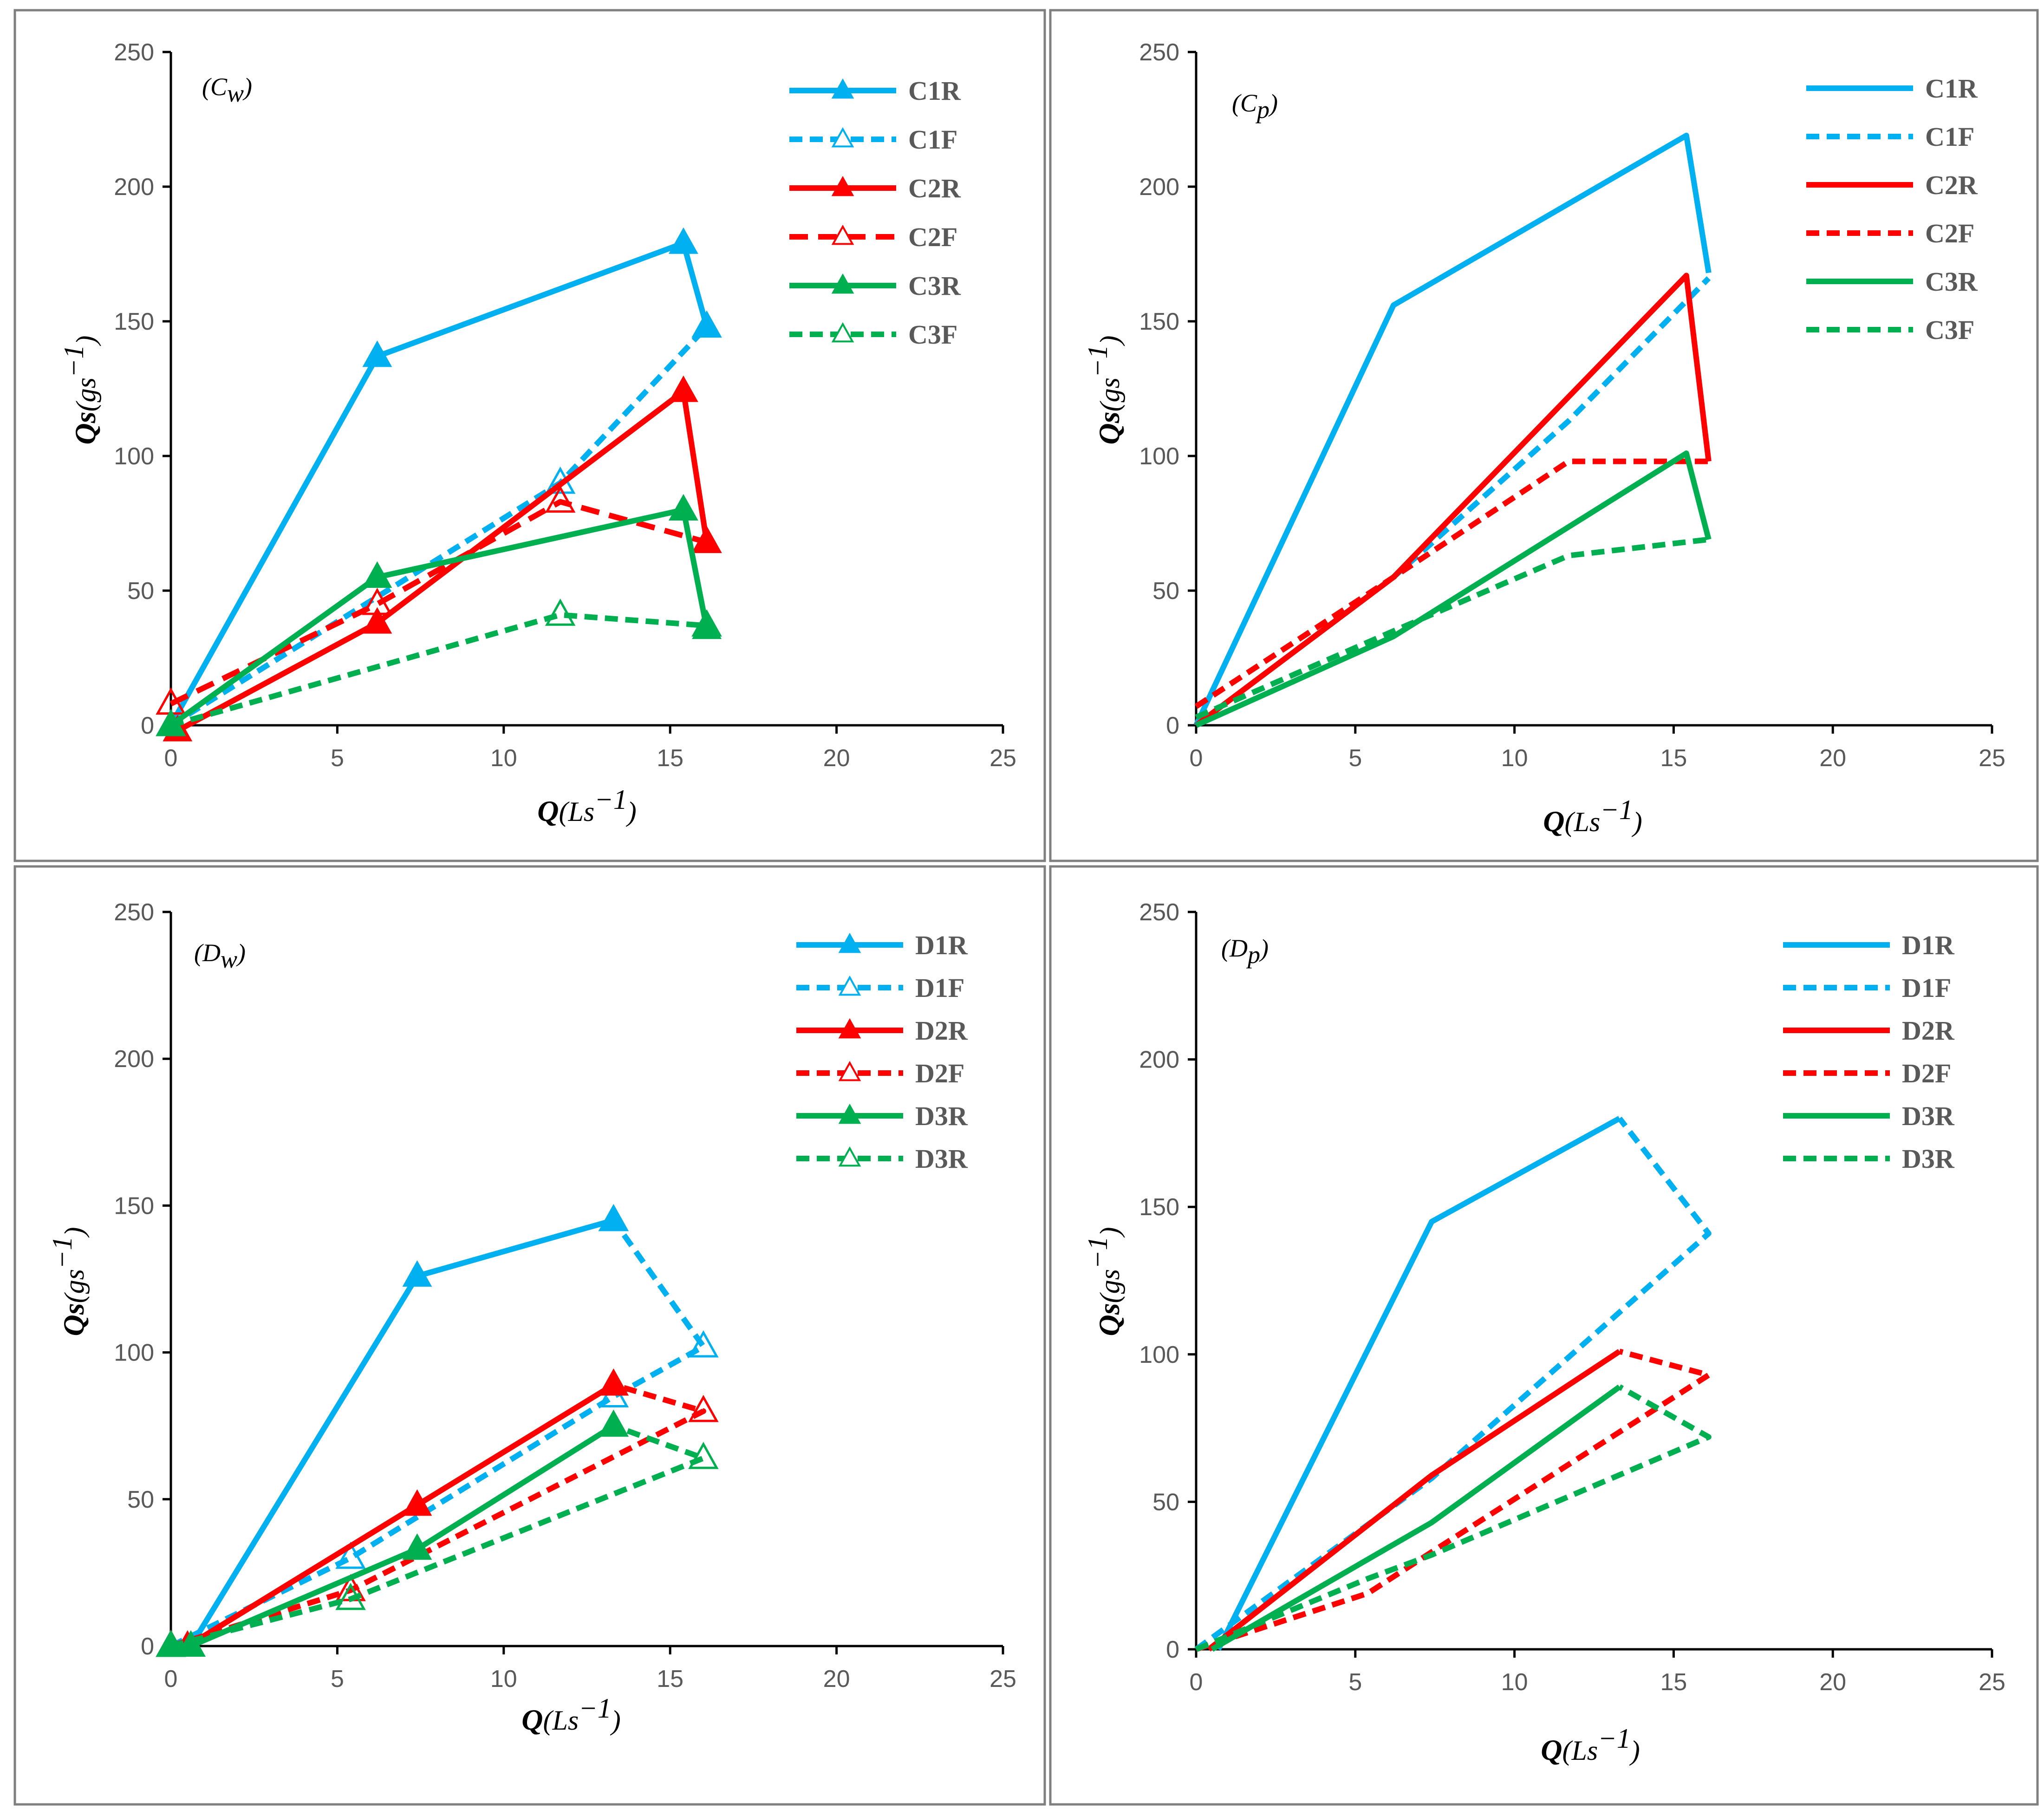  I want to click on legend-label: D2R, so click(1928, 1030).